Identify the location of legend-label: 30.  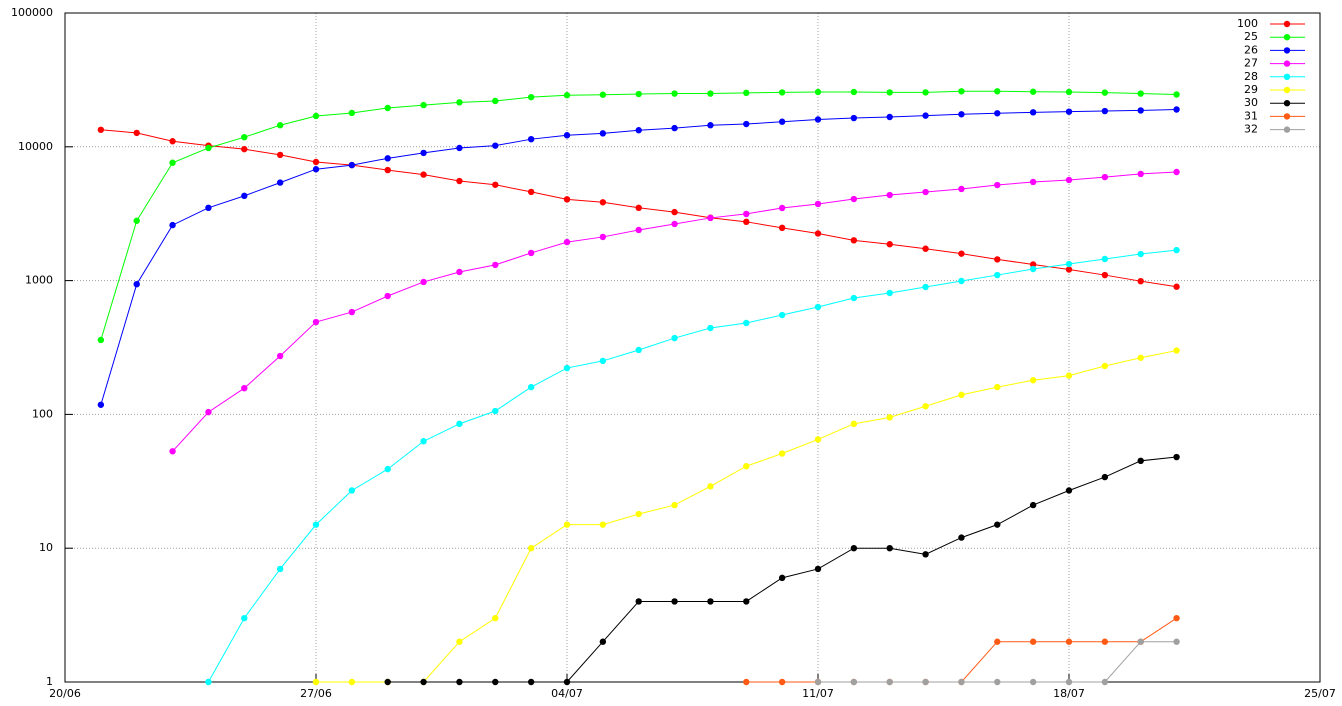
(1251, 102).